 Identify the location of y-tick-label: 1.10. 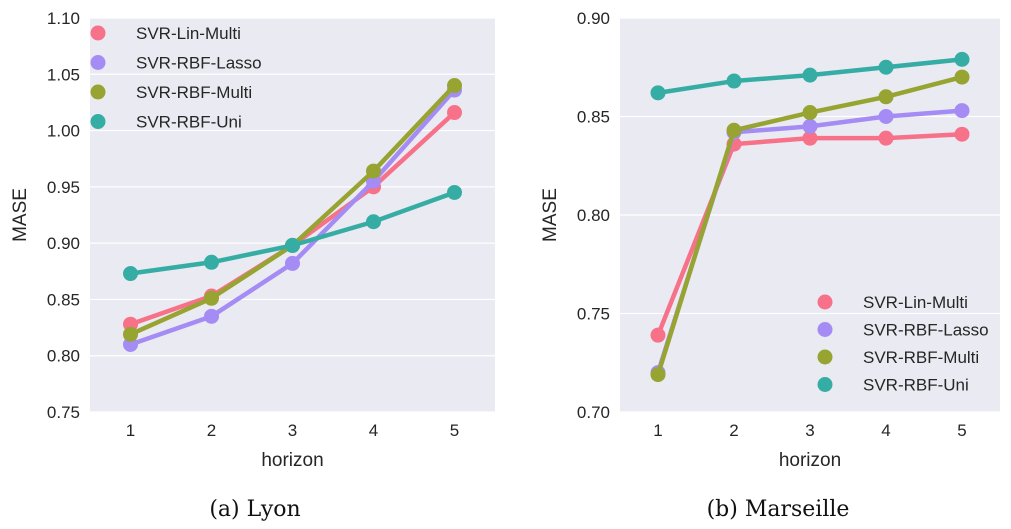
(63, 18).